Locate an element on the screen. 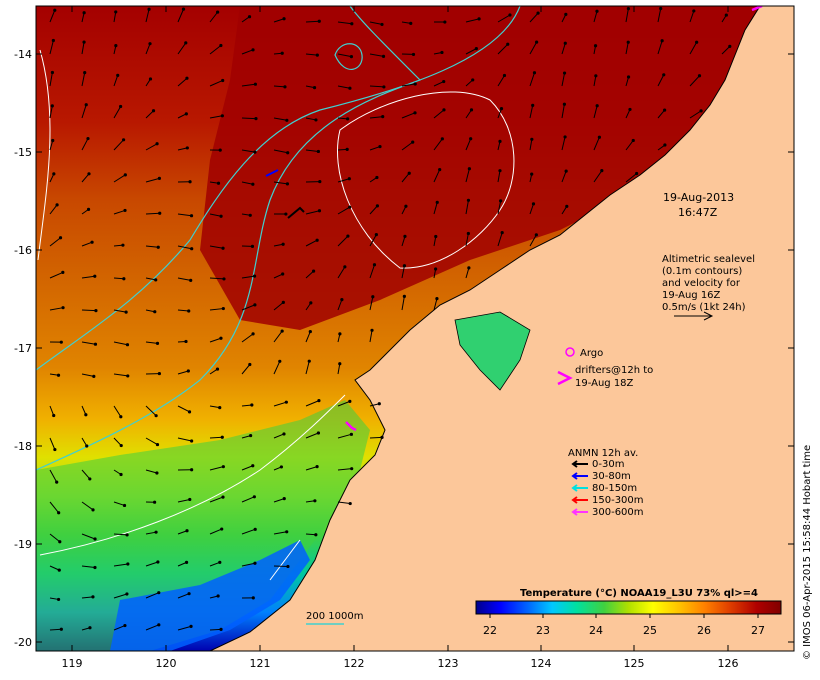 This screenshot has height=680, width=820. colorbar-tick-label: 23 is located at coordinates (543, 630).